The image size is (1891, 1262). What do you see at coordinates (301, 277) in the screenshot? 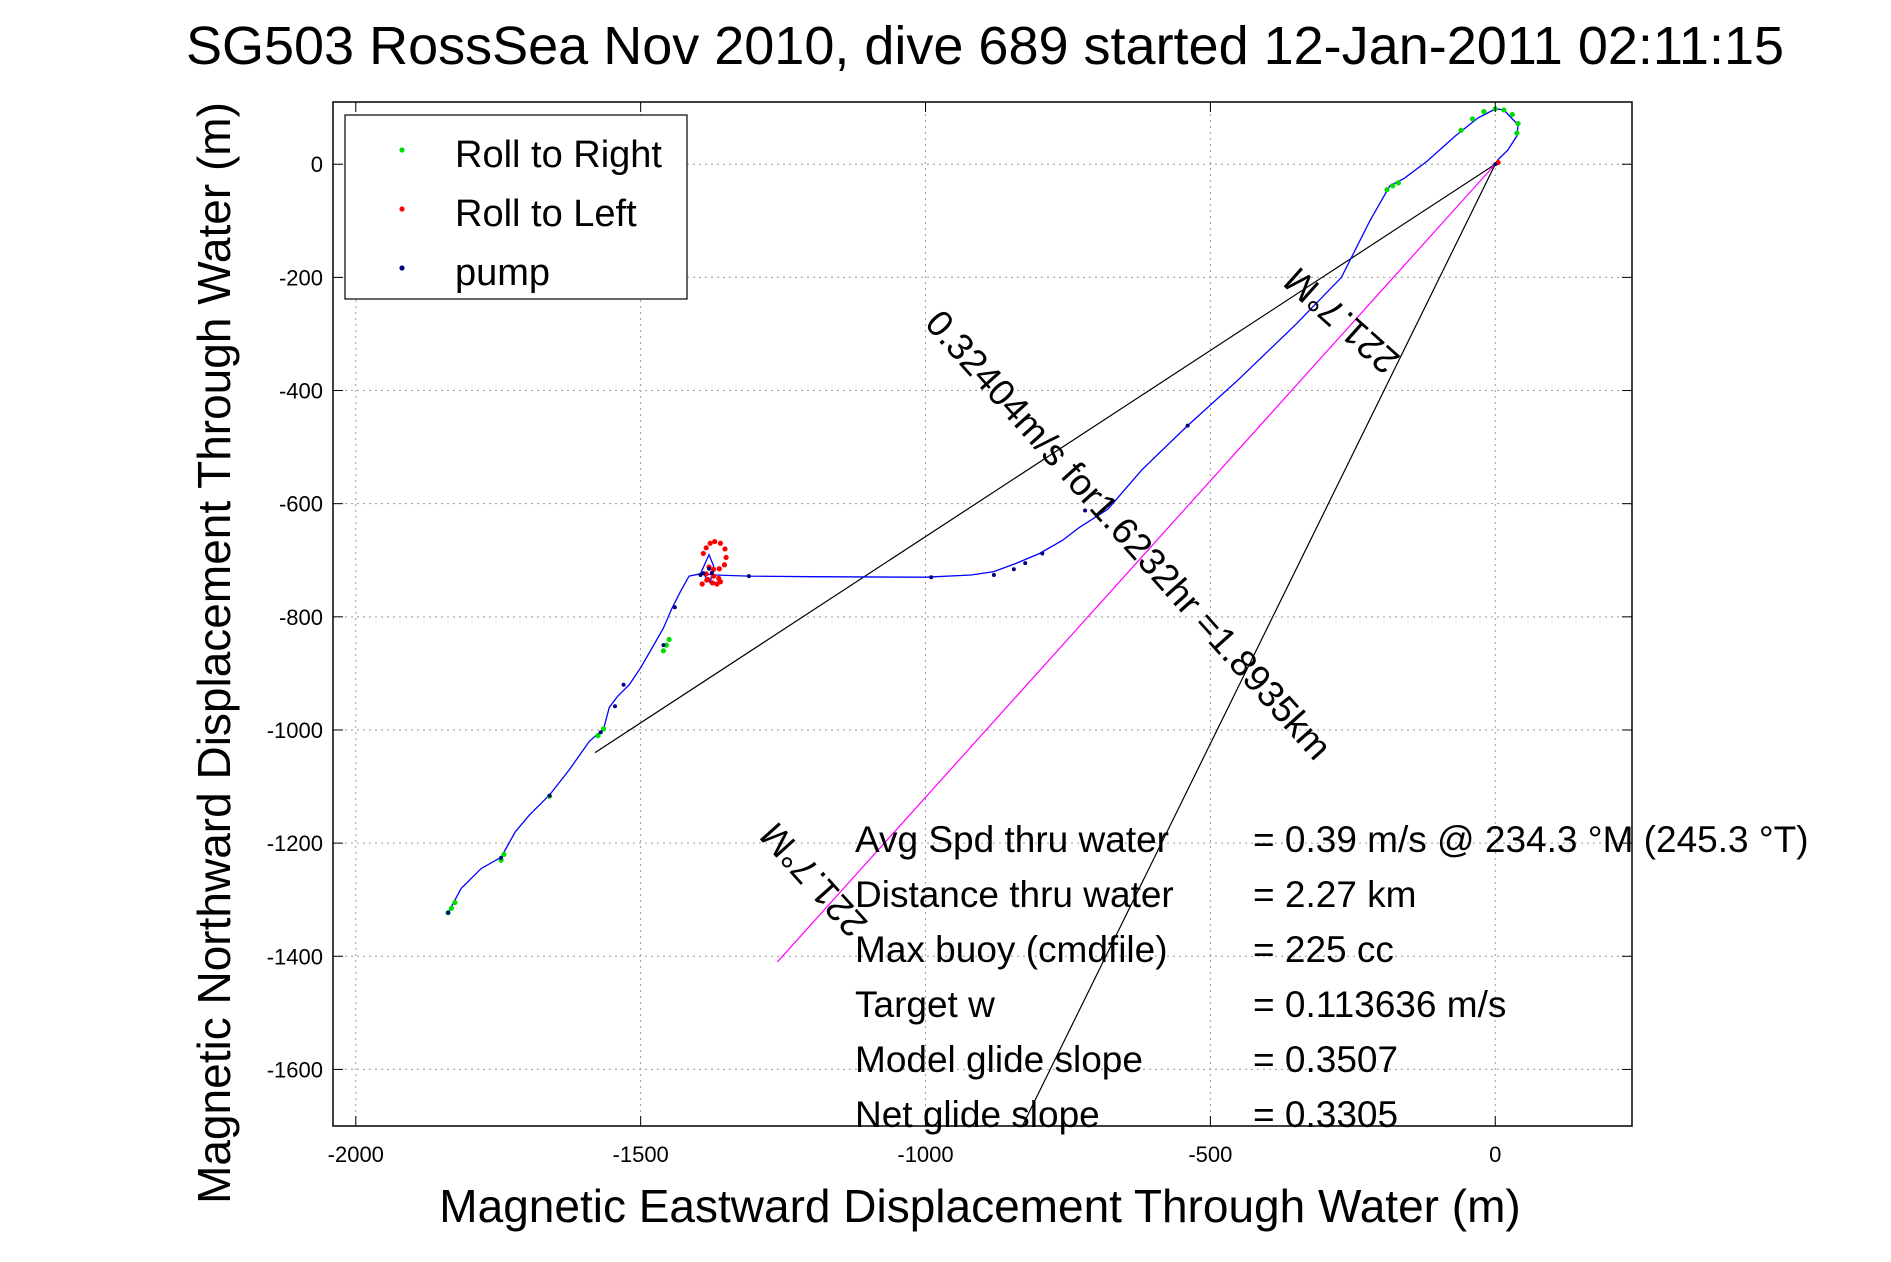
I see `y-tick-label: -200` at bounding box center [301, 277].